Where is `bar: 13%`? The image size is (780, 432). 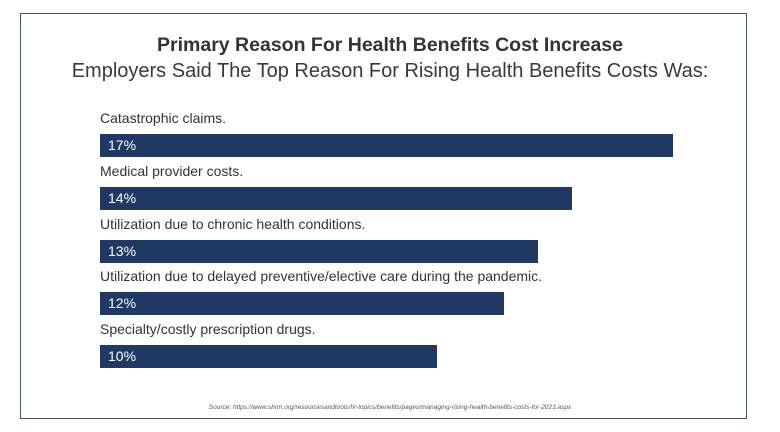
bar: 13% is located at coordinates (319, 251).